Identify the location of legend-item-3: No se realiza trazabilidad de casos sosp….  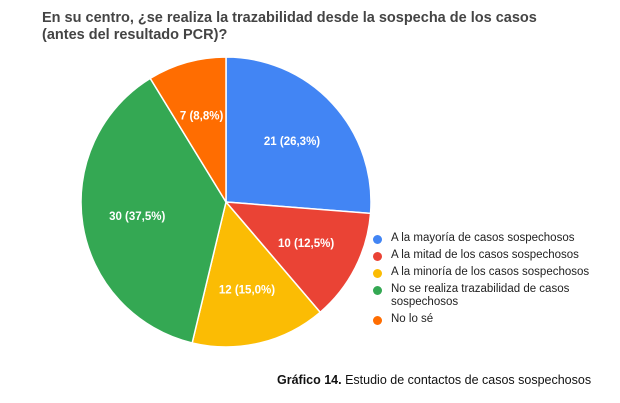
(490, 296).